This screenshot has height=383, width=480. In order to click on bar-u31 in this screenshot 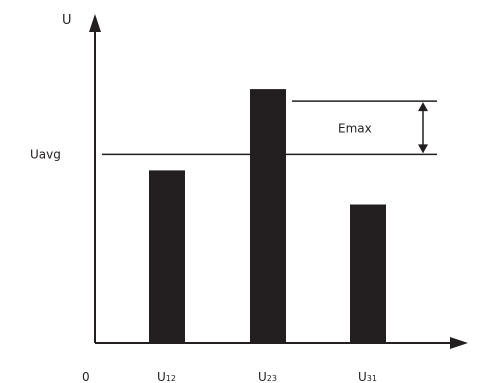, I will do `click(368, 273)`.